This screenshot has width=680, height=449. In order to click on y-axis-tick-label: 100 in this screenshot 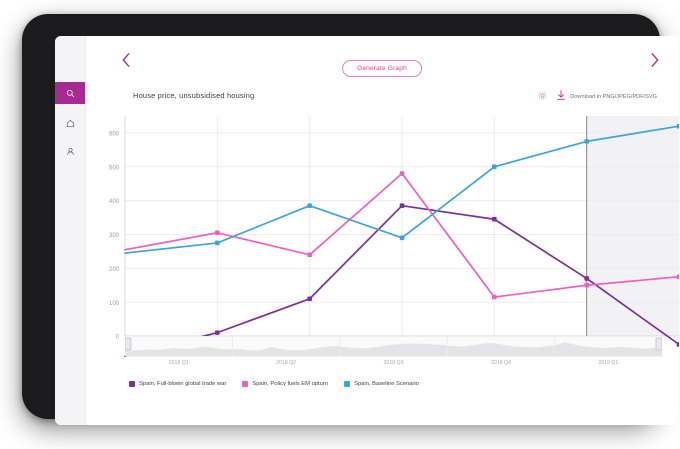, I will do `click(114, 304)`.